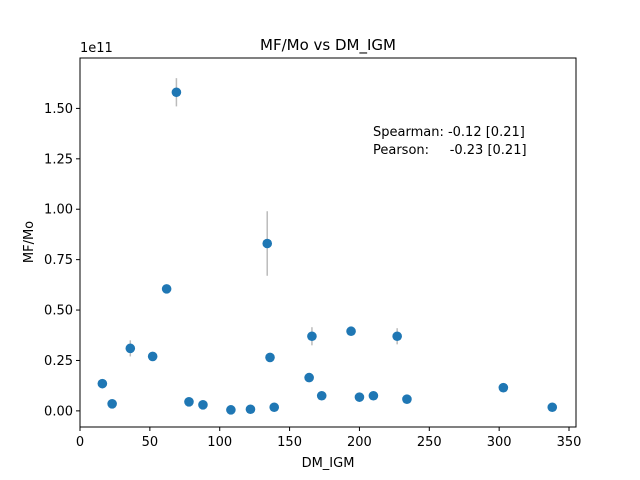  I want to click on y-axis-label: MF/Mo, so click(29, 242).